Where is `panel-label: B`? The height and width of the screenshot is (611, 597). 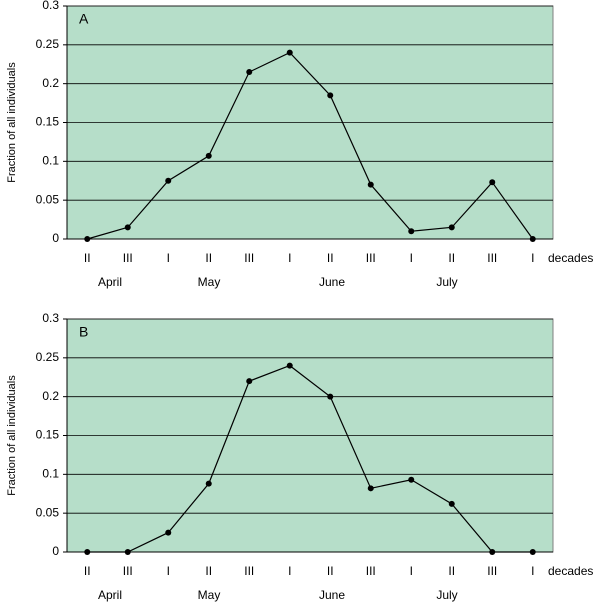 panel-label: B is located at coordinates (83, 332).